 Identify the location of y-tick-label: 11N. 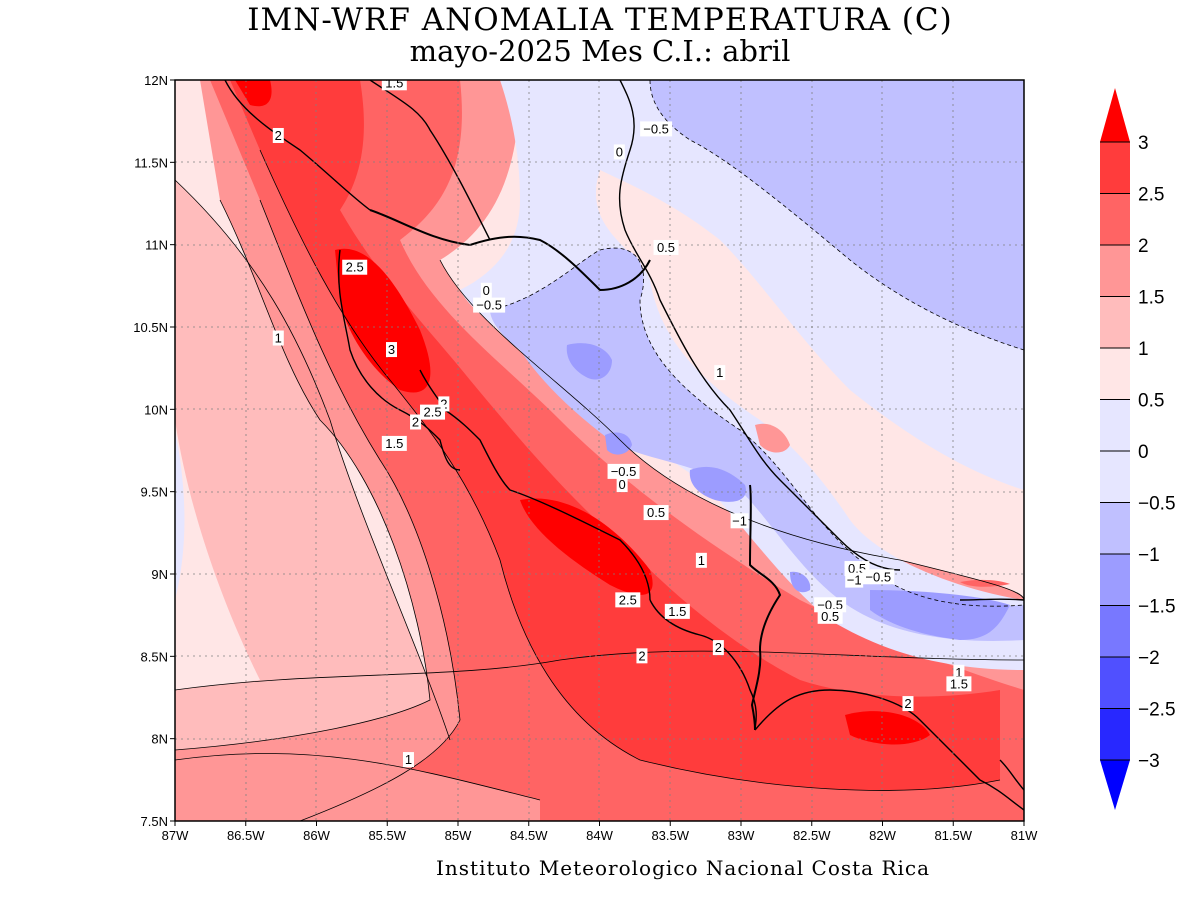
(156, 245).